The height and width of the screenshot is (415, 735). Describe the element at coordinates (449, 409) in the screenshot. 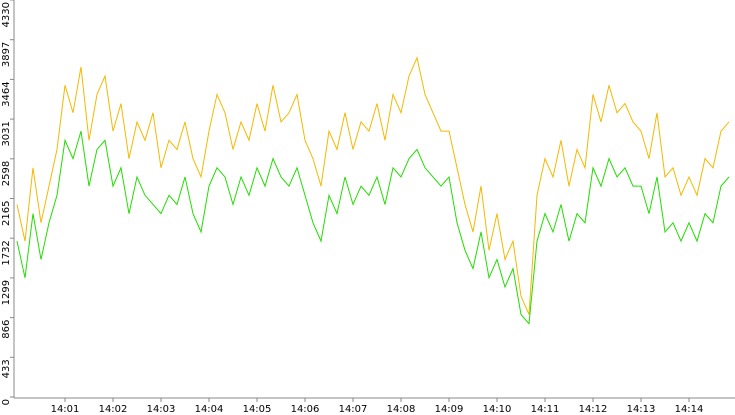

I see `x-tick-label: 14:09` at that location.